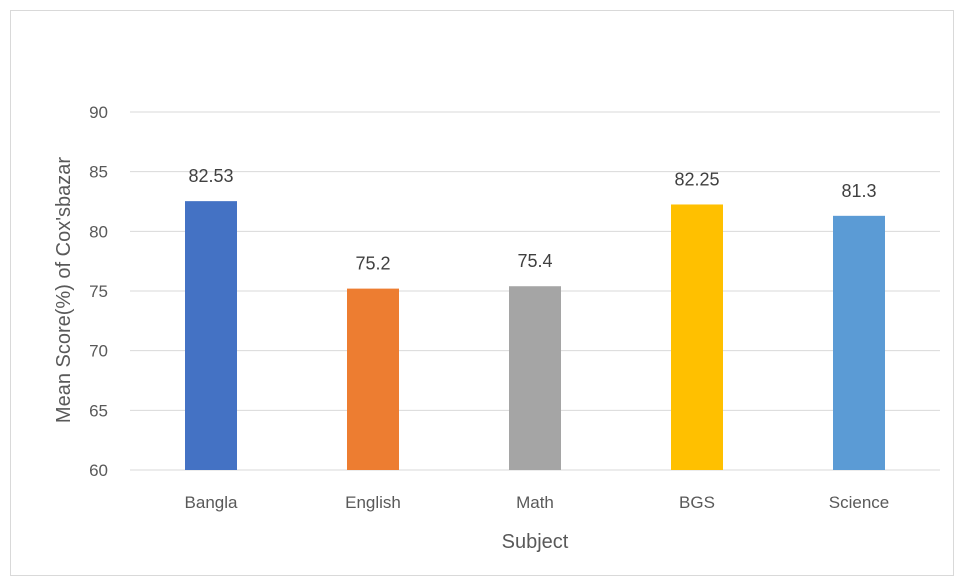 This screenshot has height=580, width=958. What do you see at coordinates (532, 219) in the screenshot?
I see `data-labels: 82.53 75.2 75.4 82.25 81.3` at bounding box center [532, 219].